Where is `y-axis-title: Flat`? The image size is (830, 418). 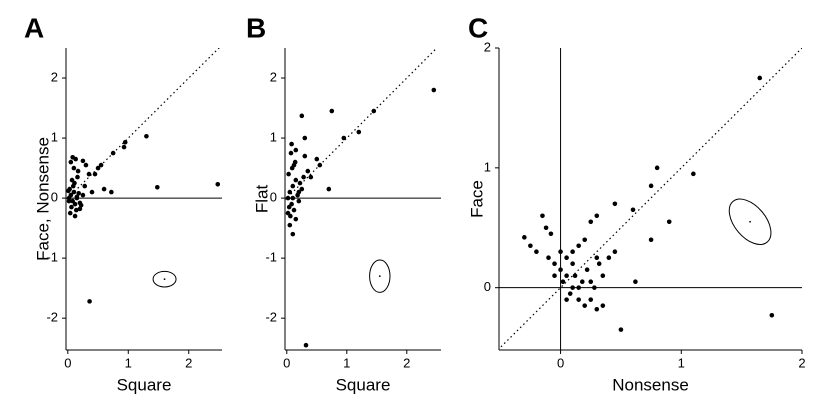
y-axis-title: Flat is located at coordinates (261, 199).